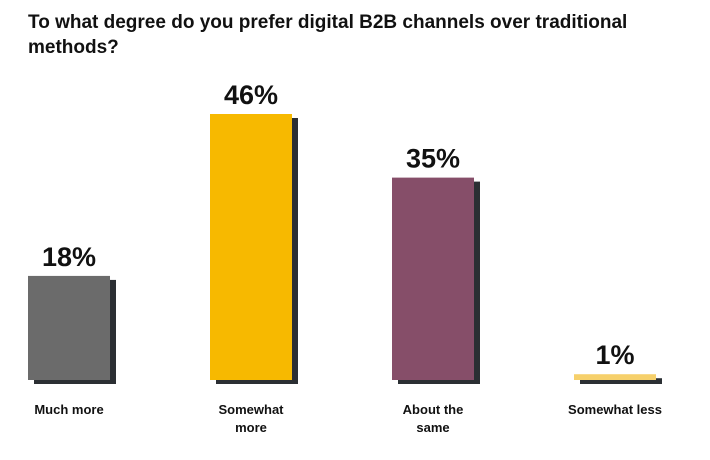  Describe the element at coordinates (69, 257) in the screenshot. I see `value-label: 18%` at that location.